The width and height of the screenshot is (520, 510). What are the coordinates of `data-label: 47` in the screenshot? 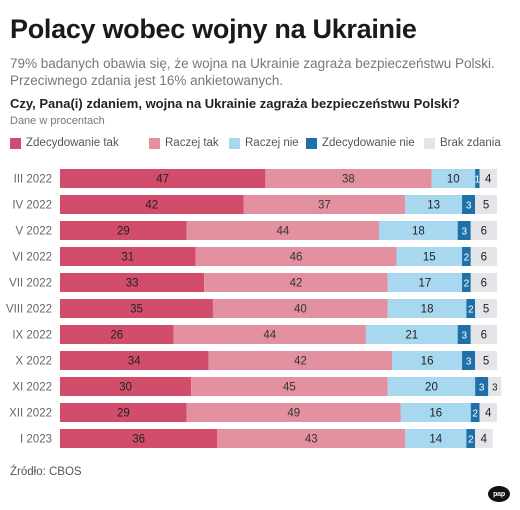 It's located at (162, 180).